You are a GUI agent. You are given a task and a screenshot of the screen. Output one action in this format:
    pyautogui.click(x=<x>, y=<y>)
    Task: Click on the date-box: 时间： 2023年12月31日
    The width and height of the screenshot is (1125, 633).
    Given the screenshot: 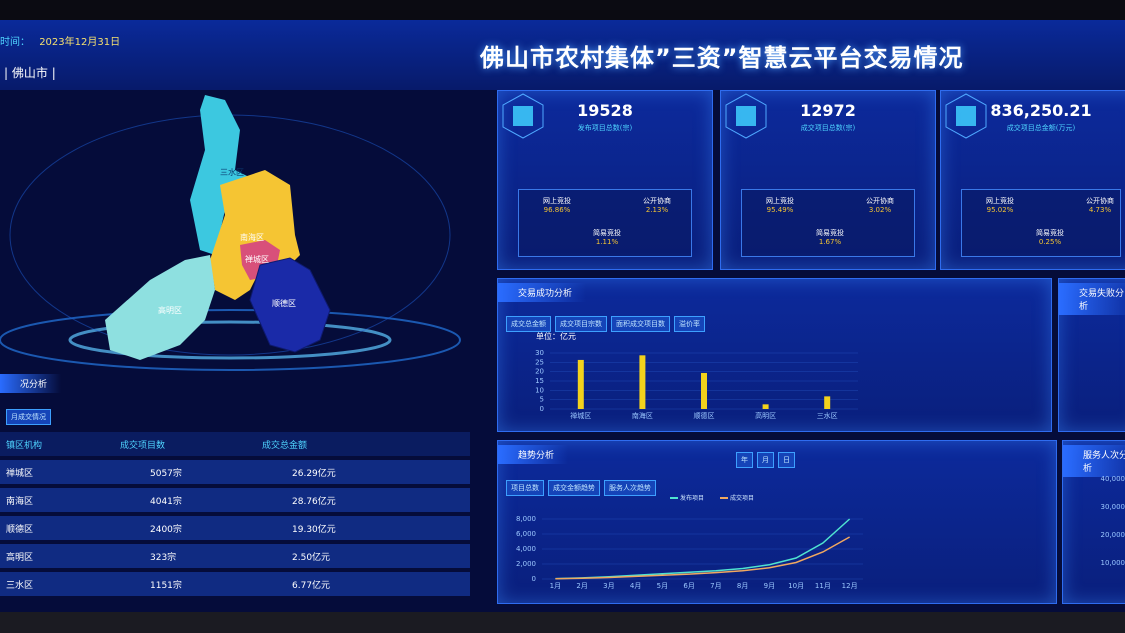 What is the action you would take?
    pyautogui.click(x=60, y=40)
    